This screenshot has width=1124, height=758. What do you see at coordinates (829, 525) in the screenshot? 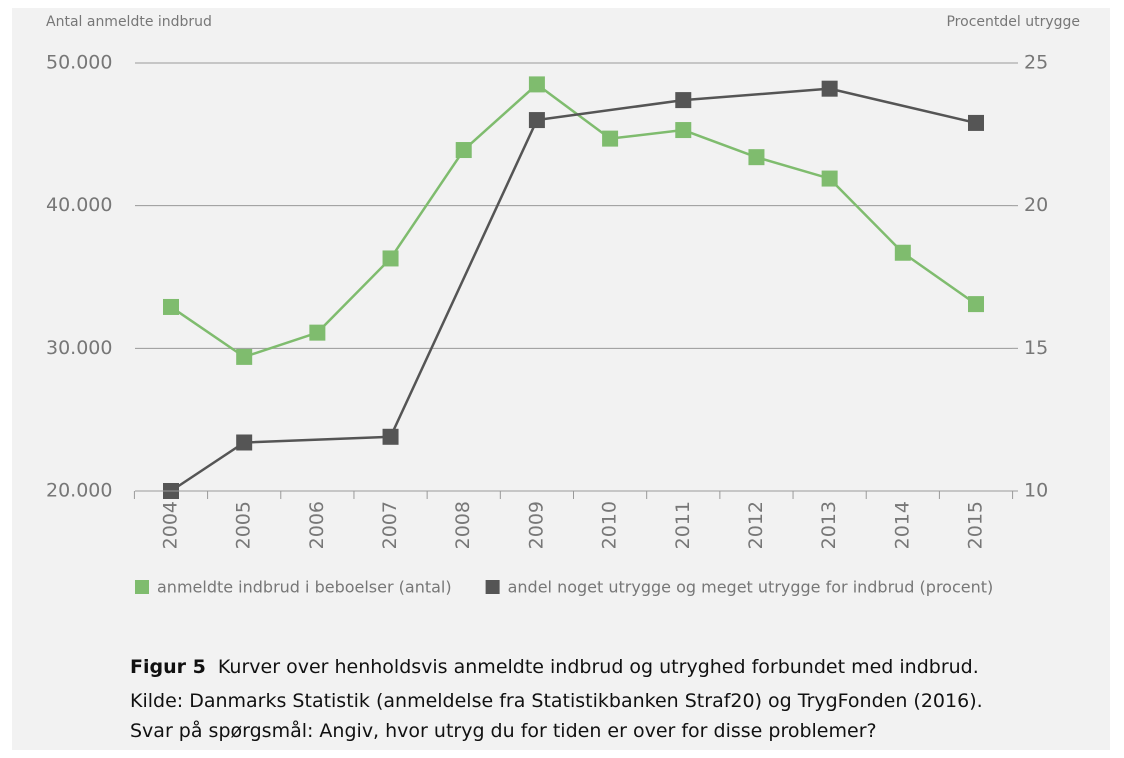
I see `x-tick-label: 2013` at bounding box center [829, 525].